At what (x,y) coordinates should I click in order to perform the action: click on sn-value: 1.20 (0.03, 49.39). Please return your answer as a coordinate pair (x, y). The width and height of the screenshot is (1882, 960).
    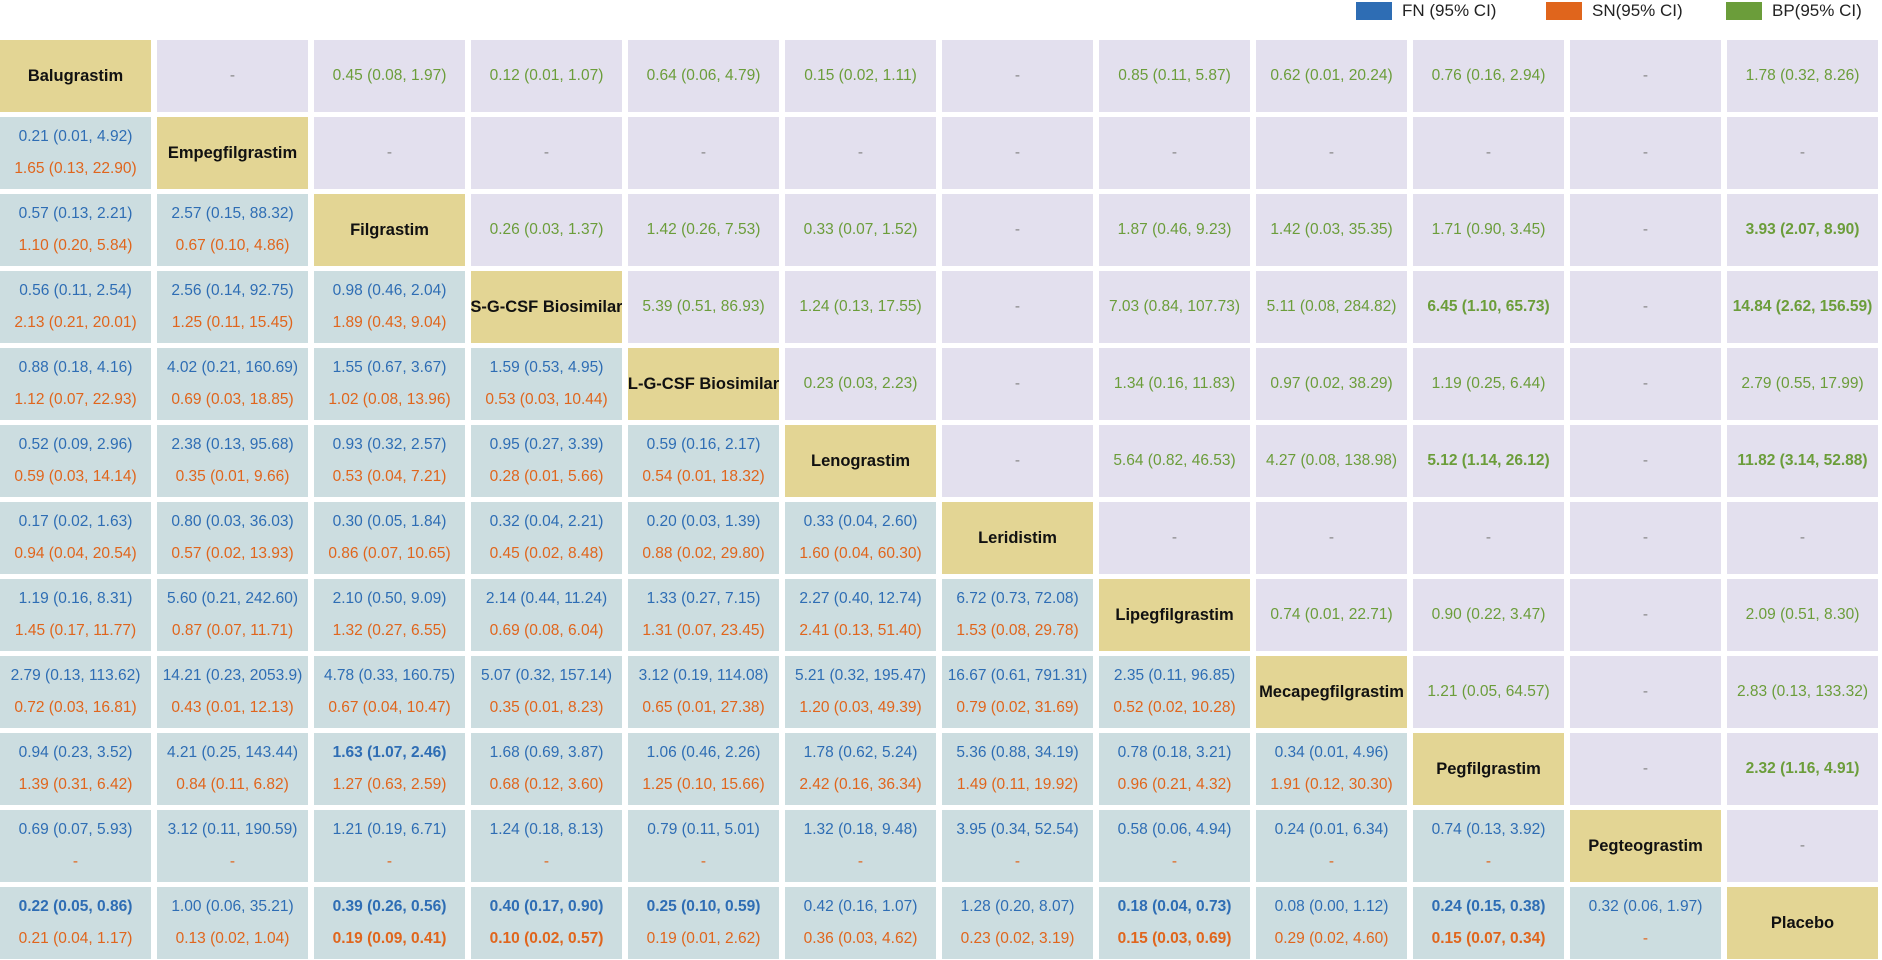
    Looking at the image, I should click on (860, 708).